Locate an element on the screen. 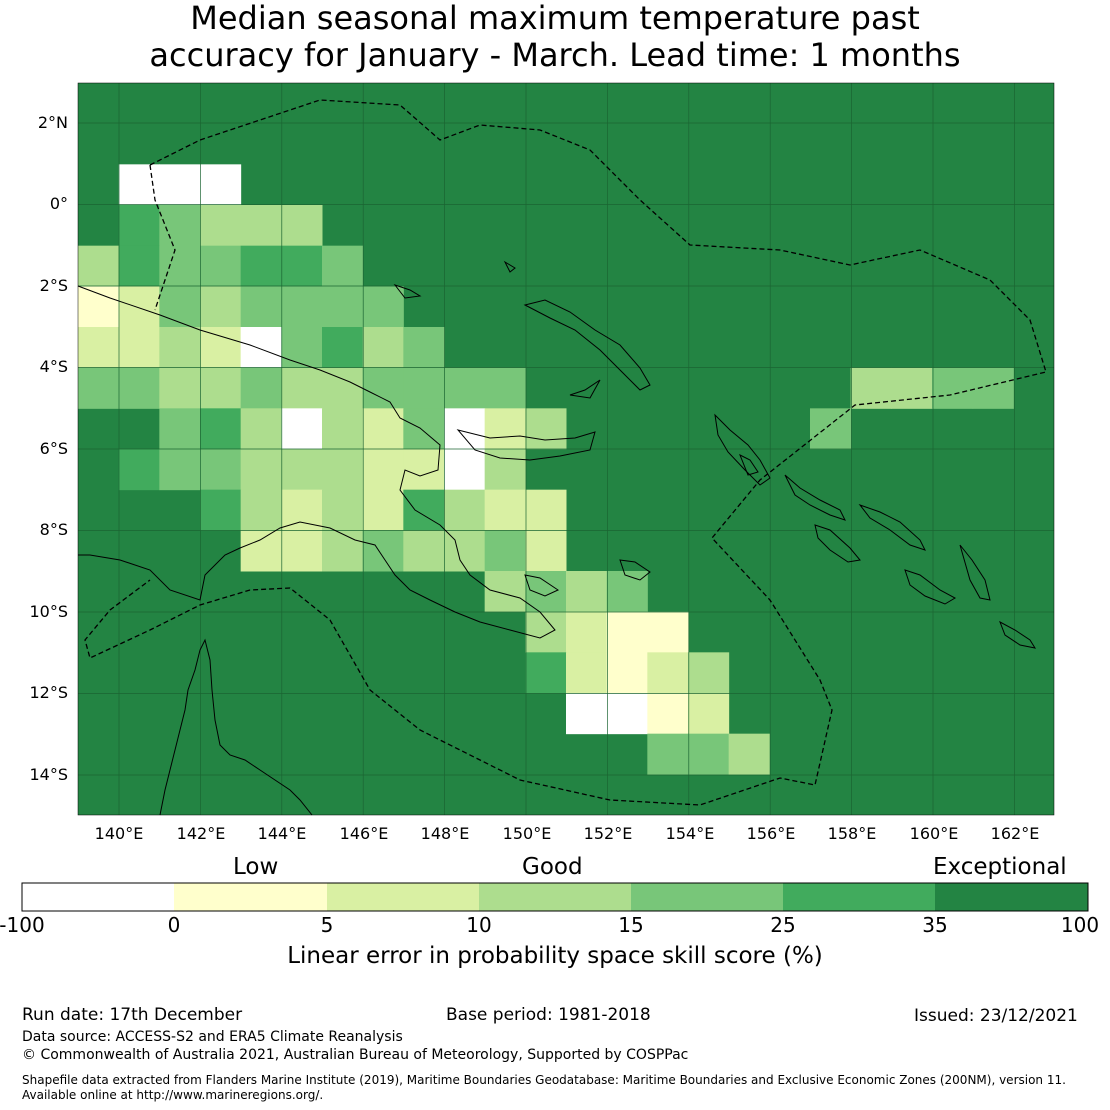 The height and width of the screenshot is (1110, 1110). lon-label-160e: 160°E is located at coordinates (934, 833).